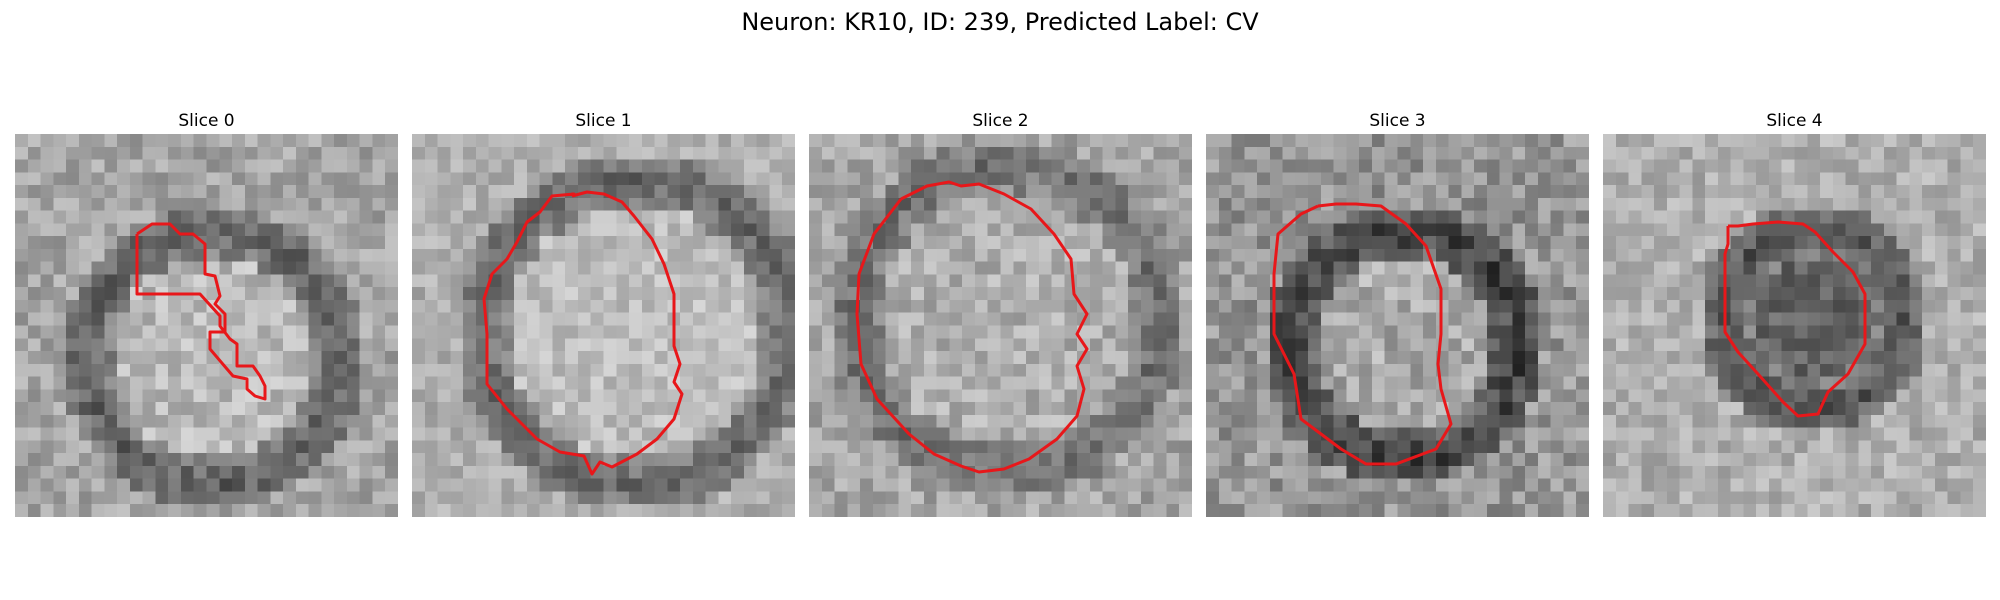 Image resolution: width=2000 pixels, height=600 pixels. I want to click on slice-0-pixels, so click(206, 325).